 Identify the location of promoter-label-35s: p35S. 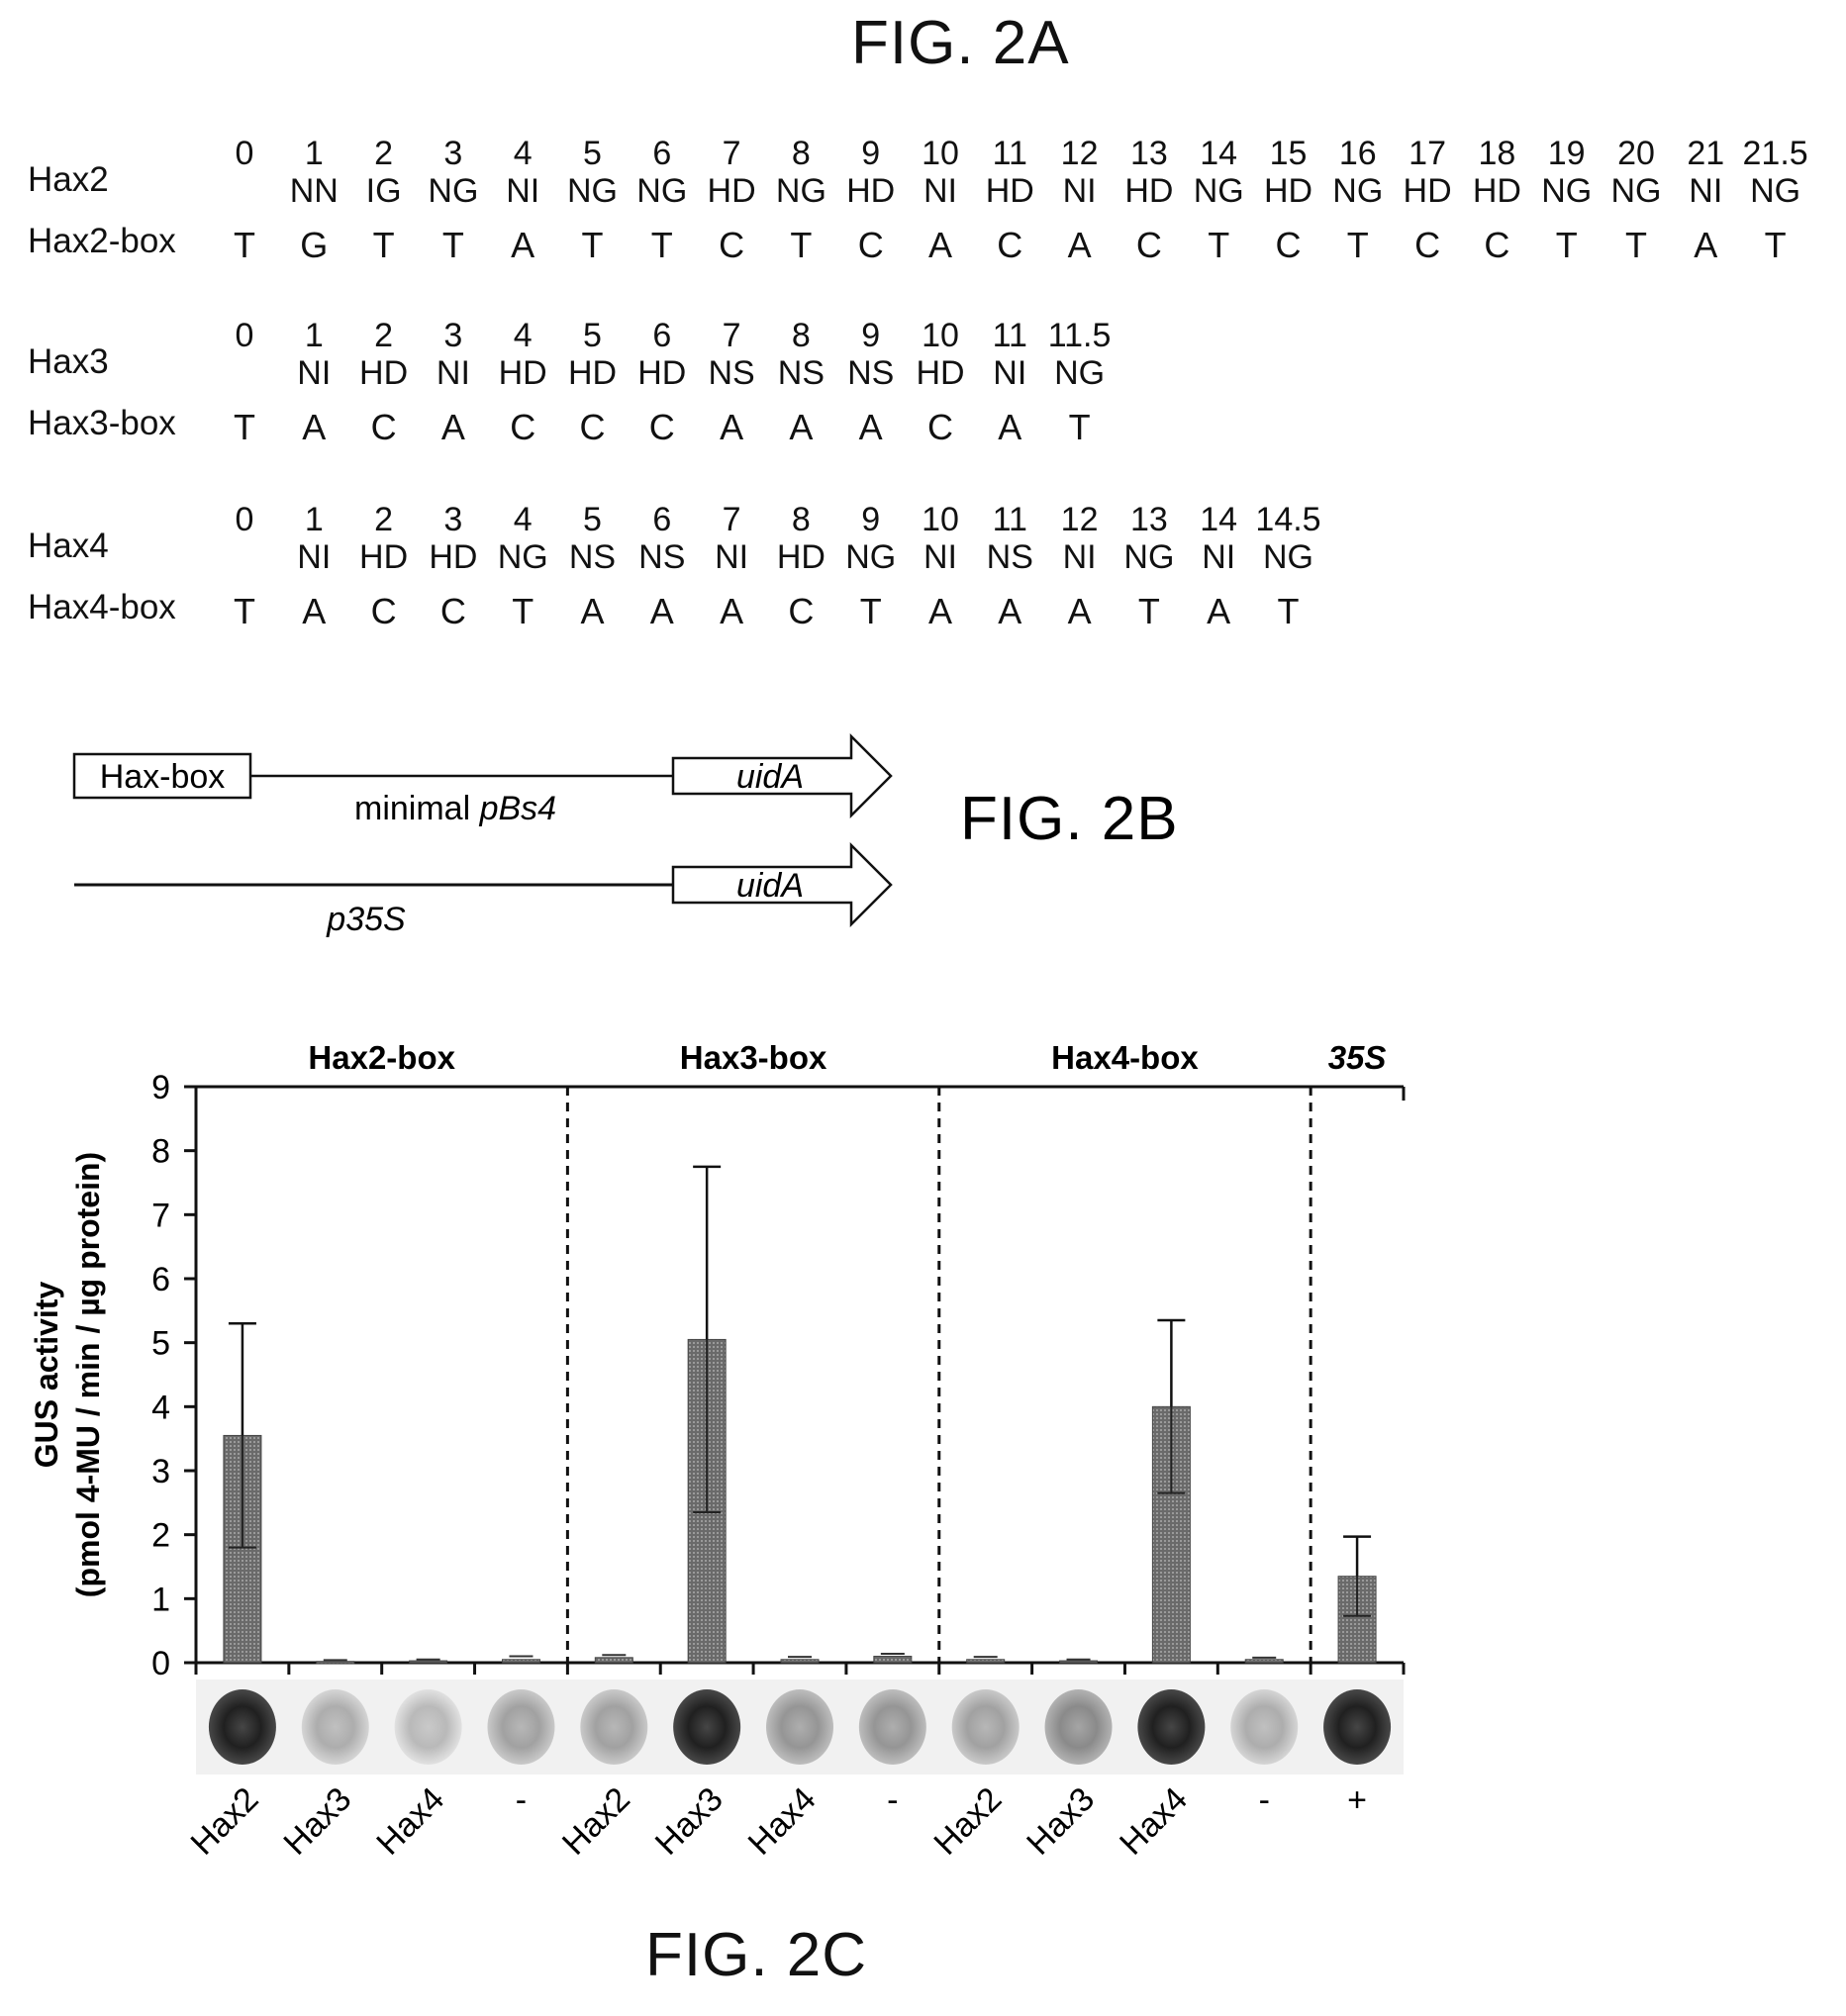
(366, 920).